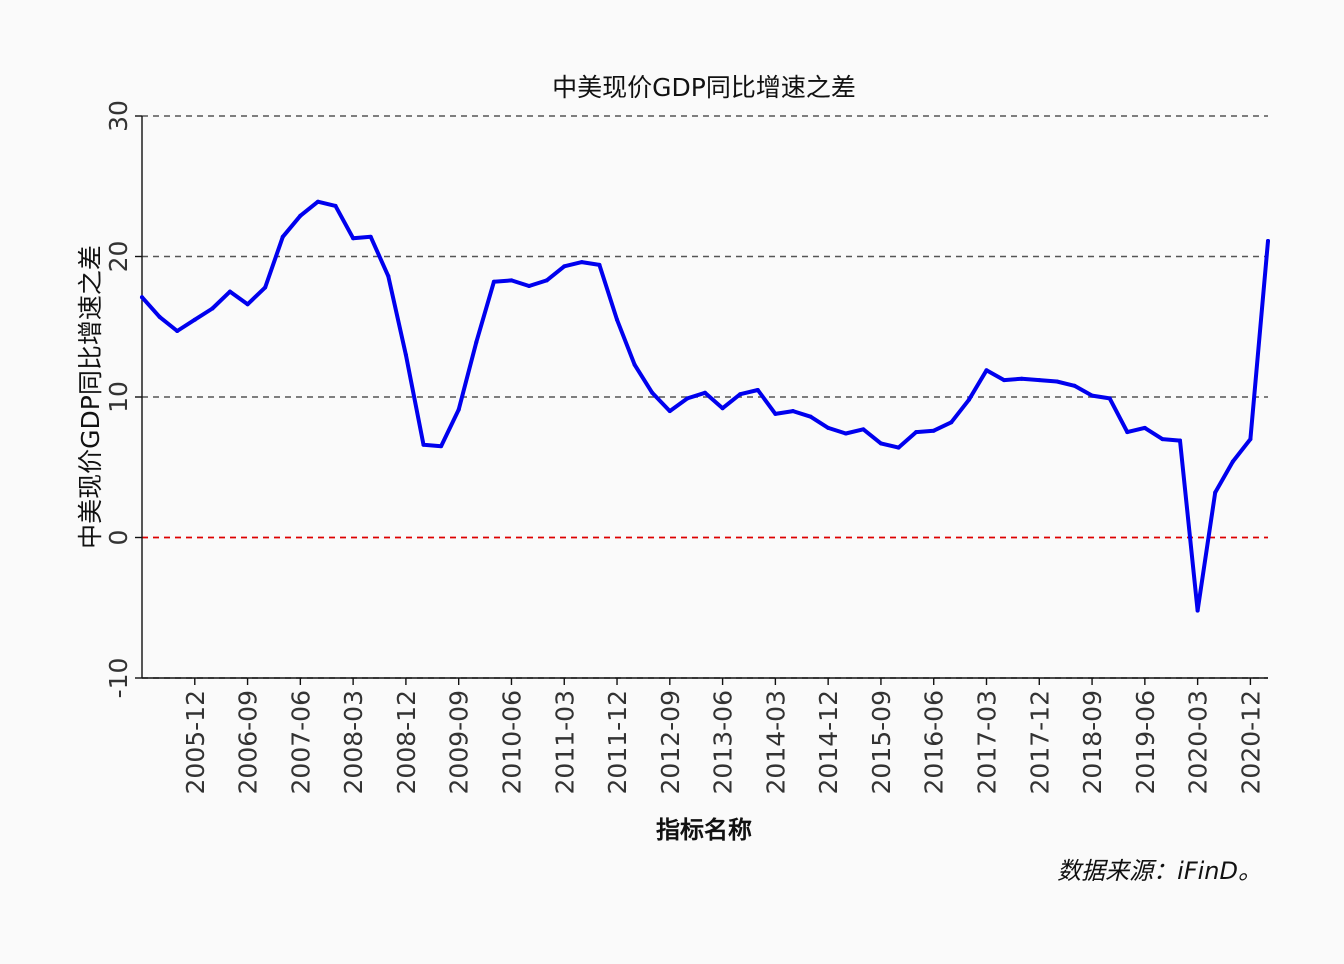 This screenshot has width=1344, height=964. What do you see at coordinates (511, 742) in the screenshot?
I see `x-tick-label: 2010-06` at bounding box center [511, 742].